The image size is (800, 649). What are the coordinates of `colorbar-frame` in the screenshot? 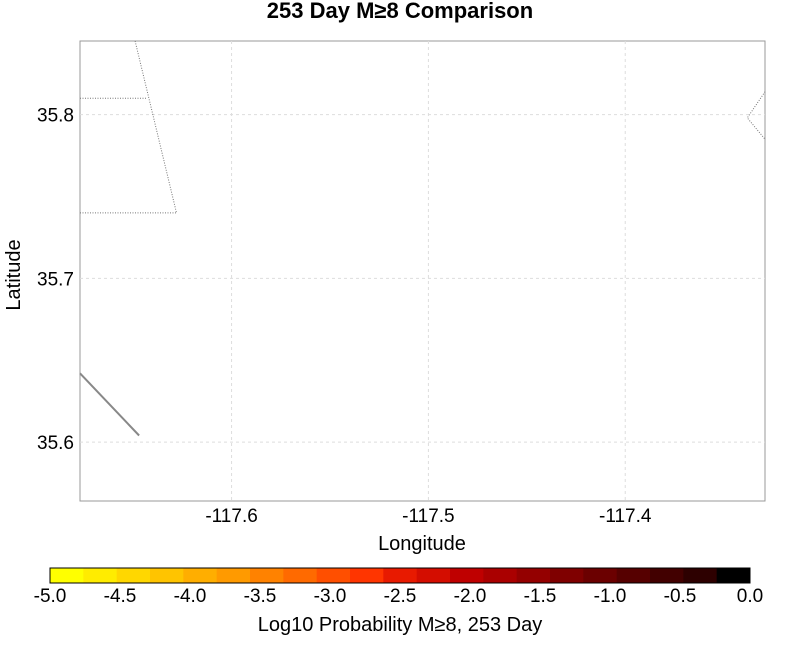 It's located at (400, 575).